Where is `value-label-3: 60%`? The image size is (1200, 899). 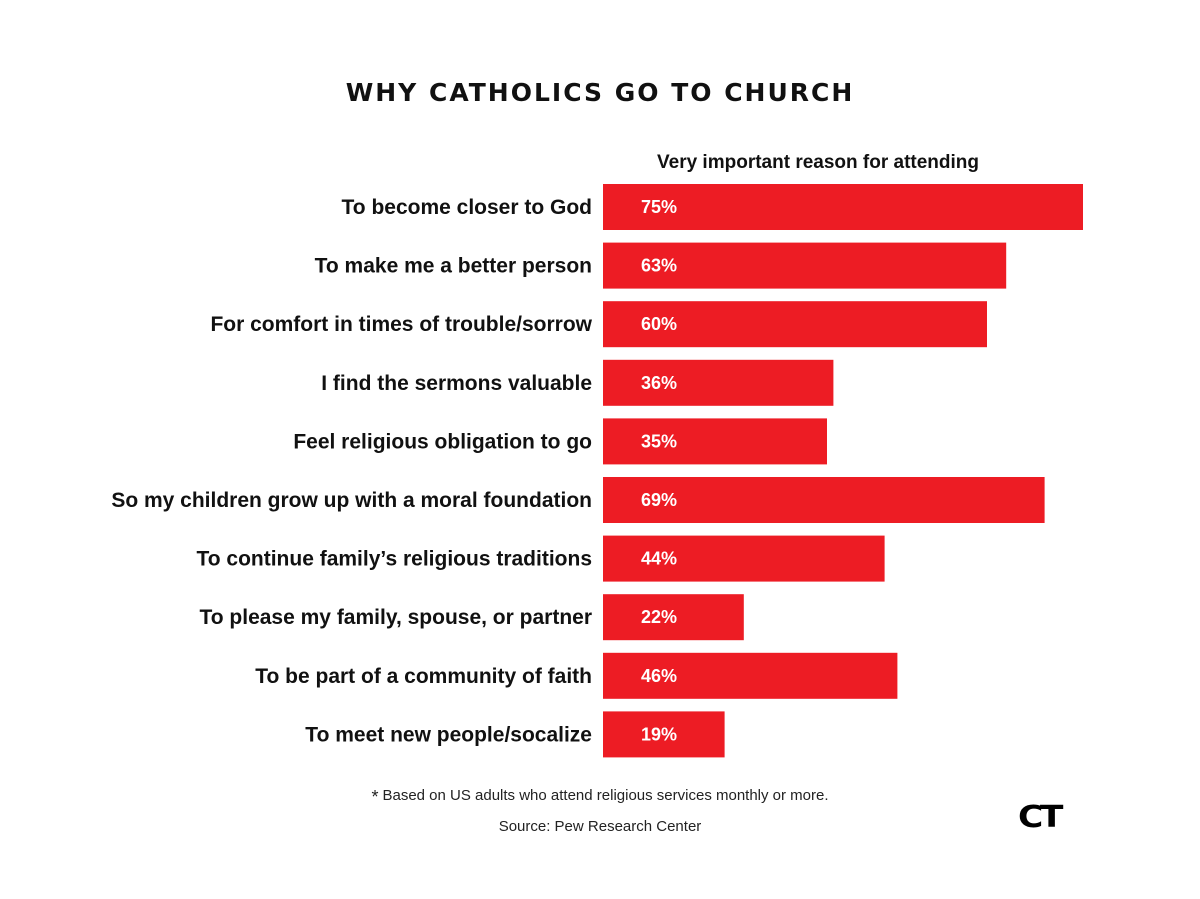
value-label-3: 60% is located at coordinates (659, 324).